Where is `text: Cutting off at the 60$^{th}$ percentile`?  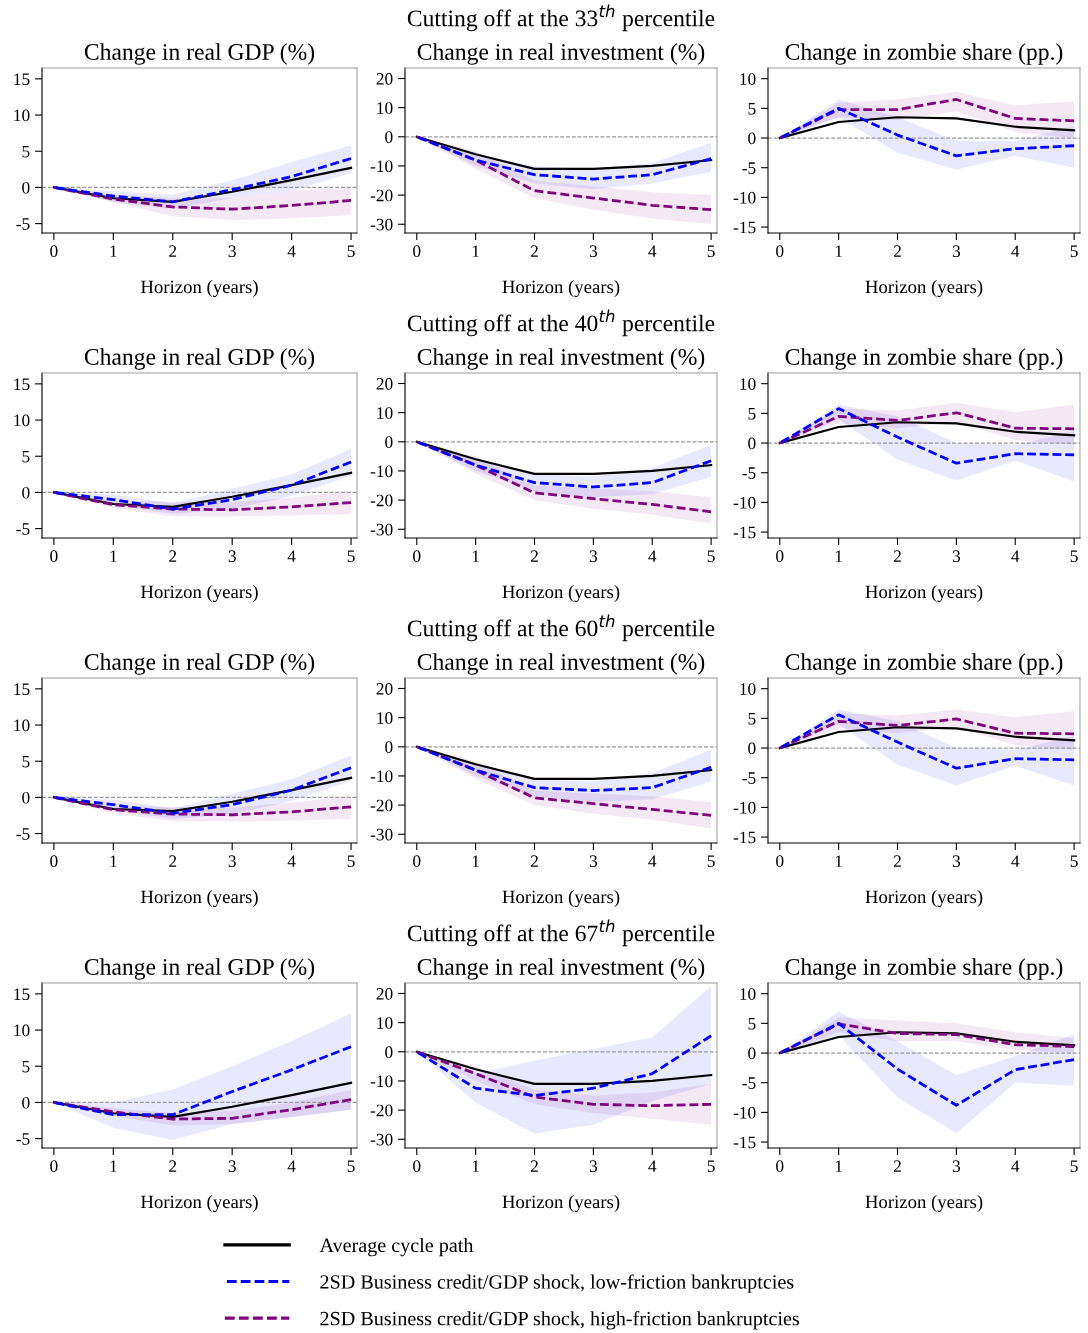 text: Cutting off at the 60$^{th}$ percentile is located at coordinates (561, 628).